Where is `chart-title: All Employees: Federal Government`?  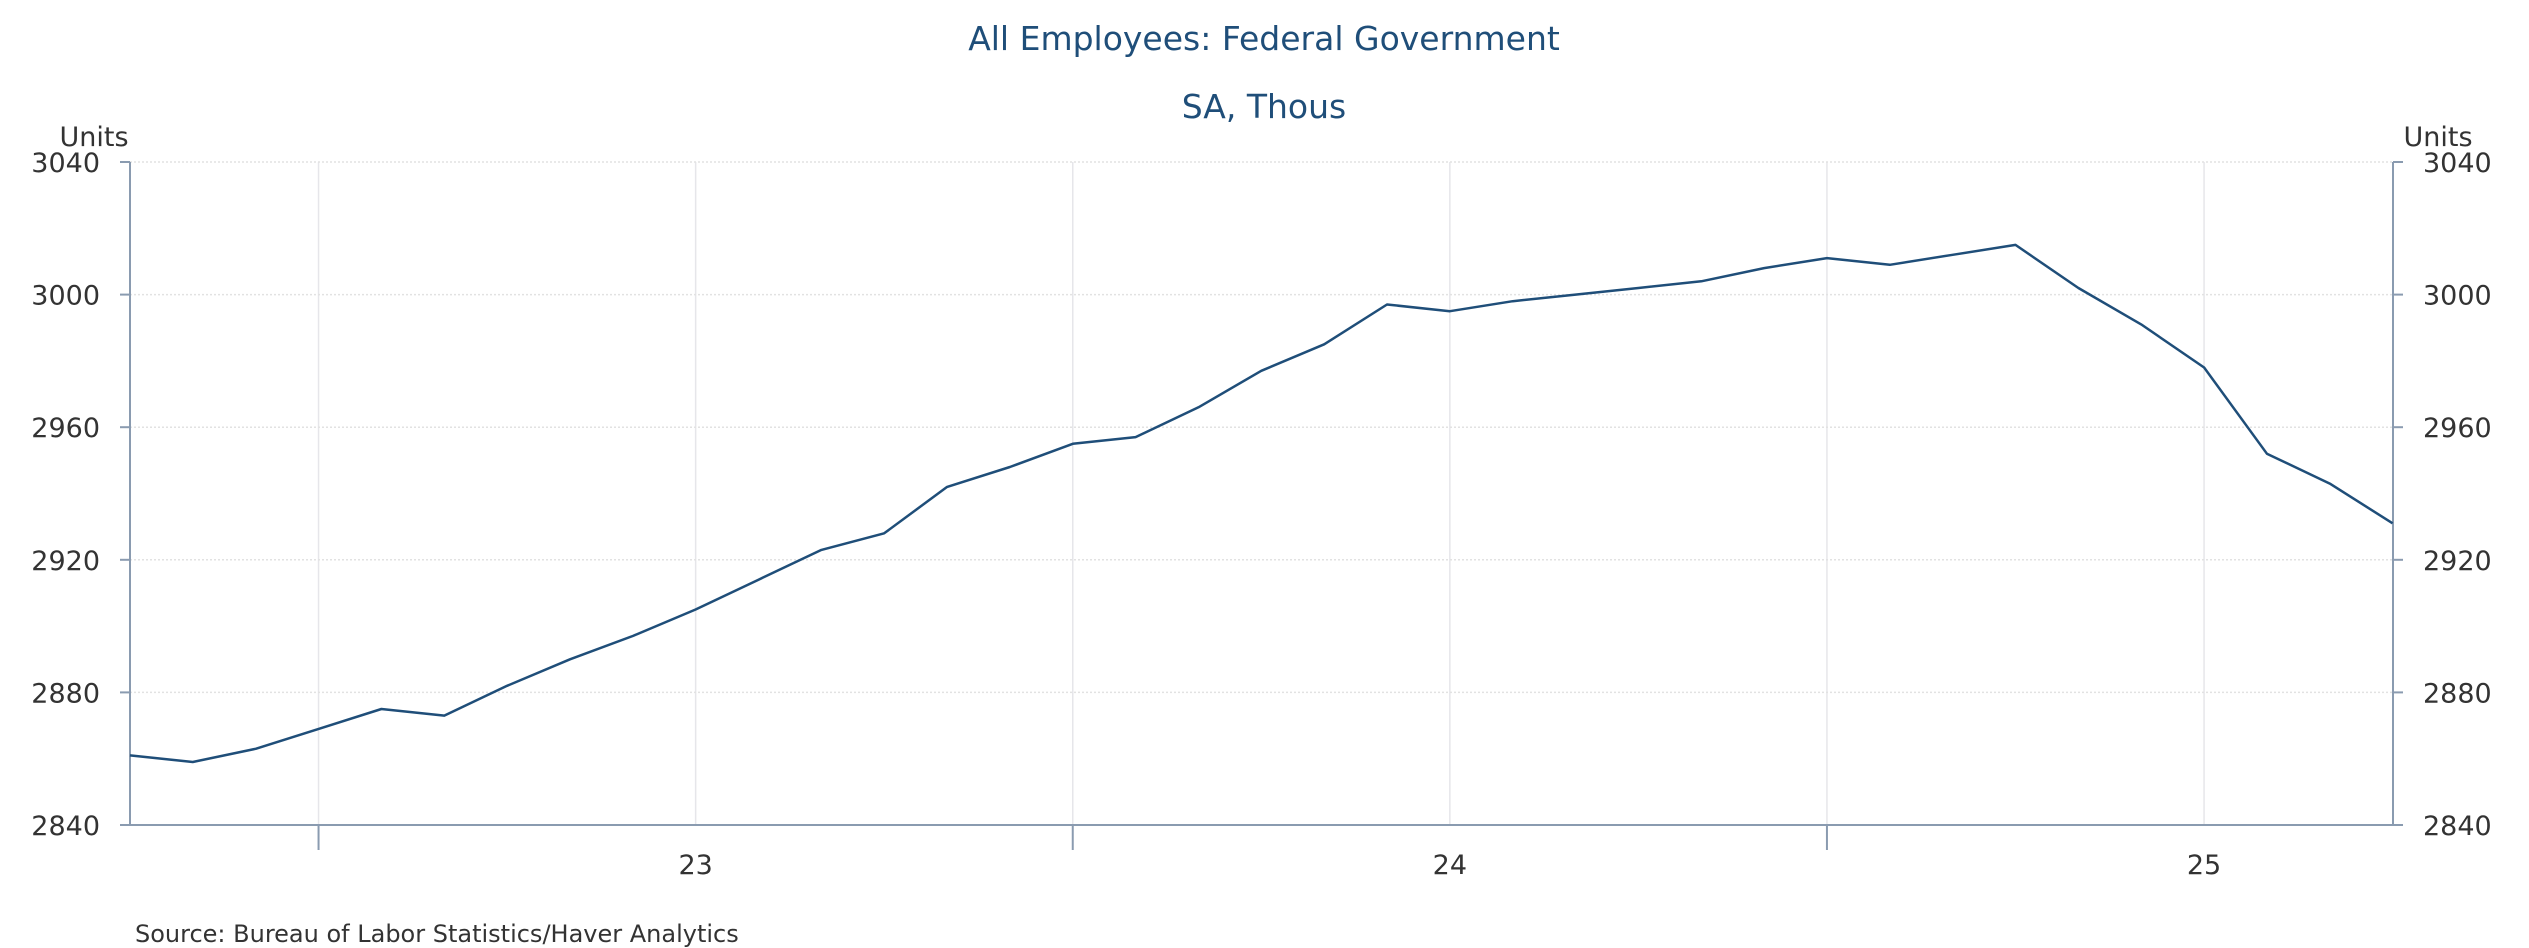 chart-title: All Employees: Federal Government is located at coordinates (1264, 38).